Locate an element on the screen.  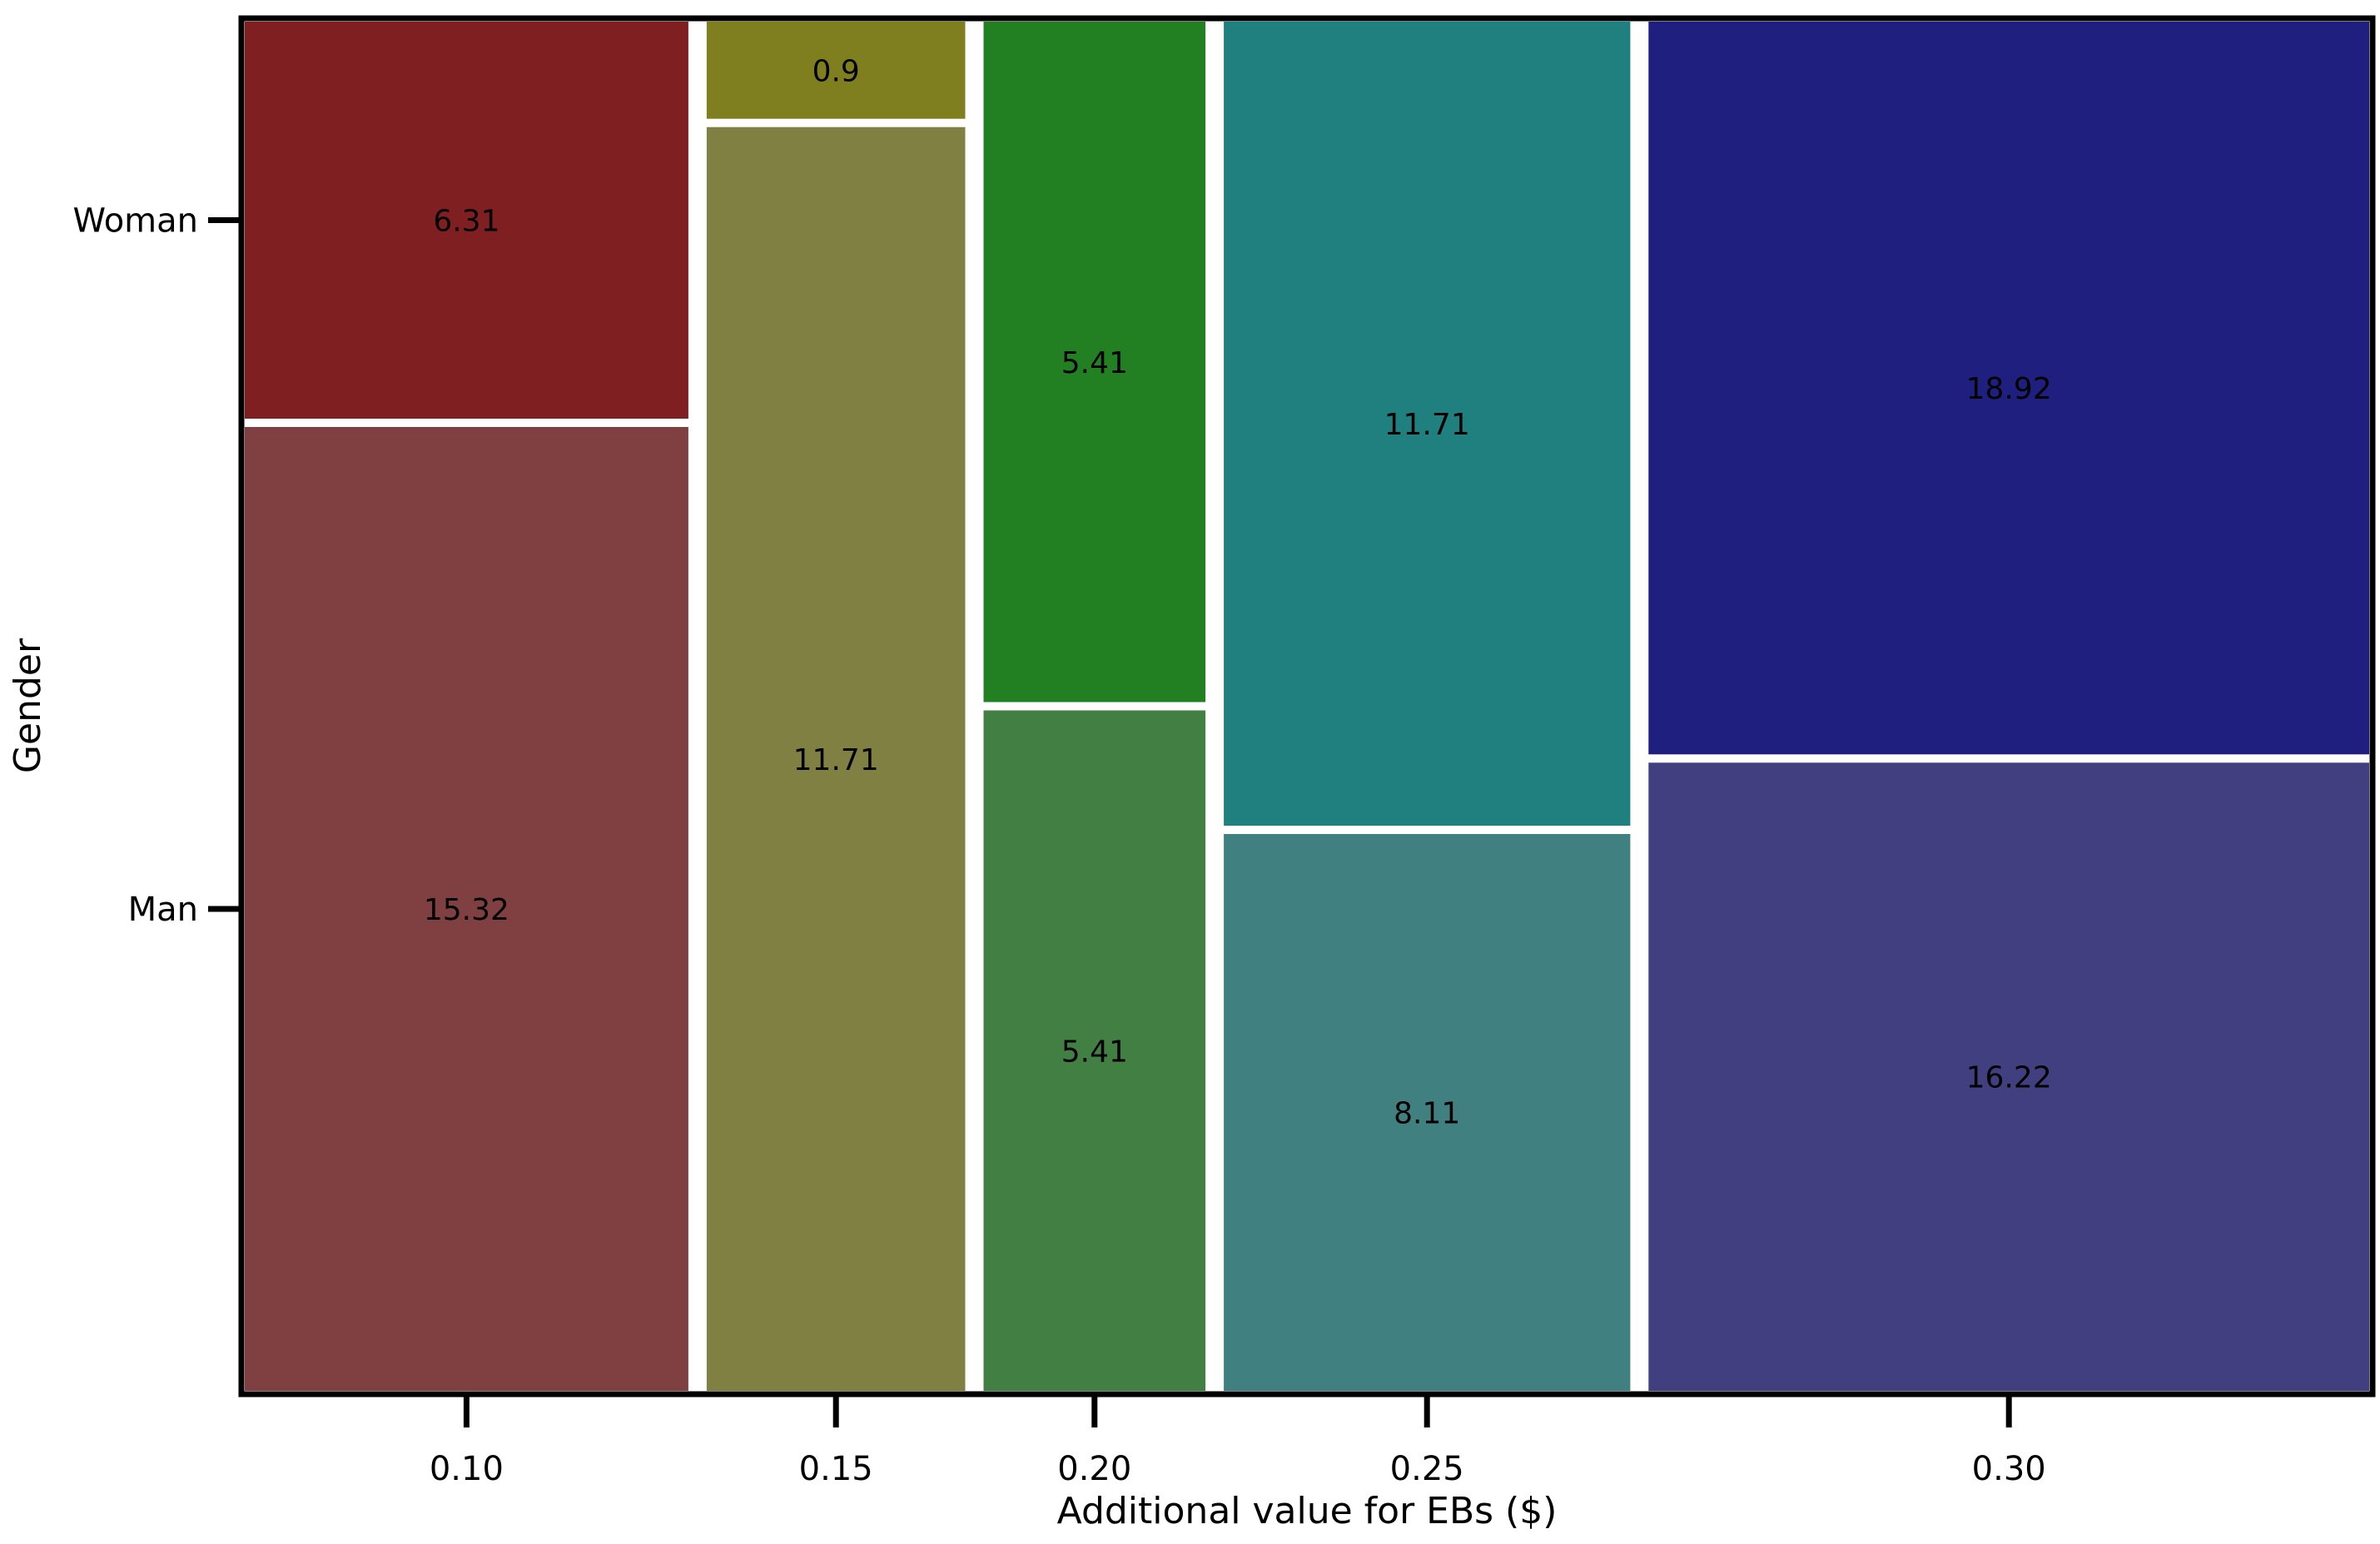
cell-value-label-0_10-woman: 6.31 is located at coordinates (466, 222).